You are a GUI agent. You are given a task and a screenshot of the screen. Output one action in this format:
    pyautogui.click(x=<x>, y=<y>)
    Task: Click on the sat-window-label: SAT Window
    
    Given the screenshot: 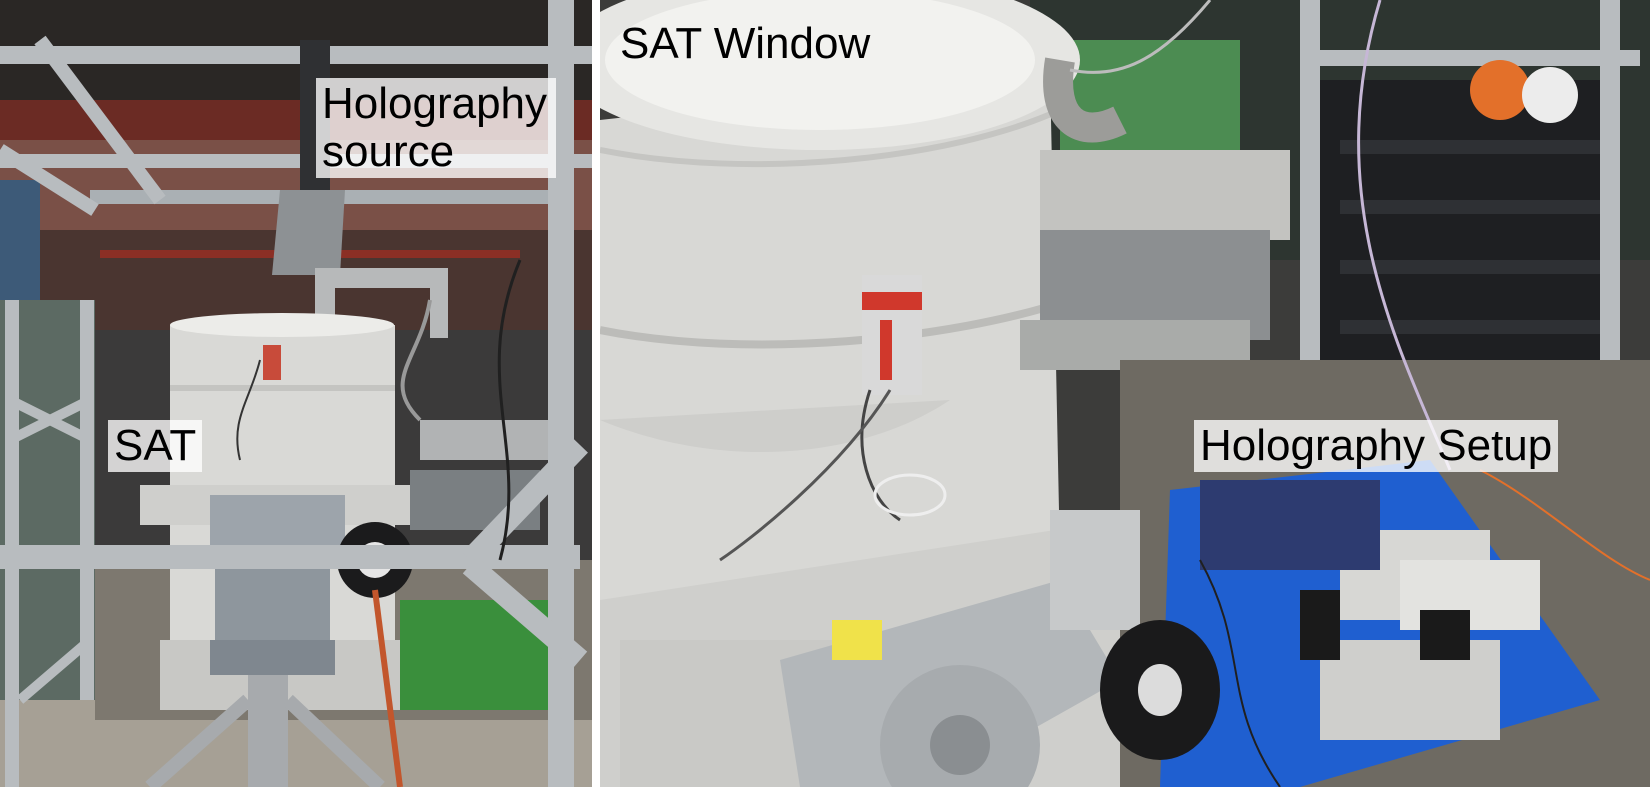 What is the action you would take?
    pyautogui.click(x=745, y=43)
    